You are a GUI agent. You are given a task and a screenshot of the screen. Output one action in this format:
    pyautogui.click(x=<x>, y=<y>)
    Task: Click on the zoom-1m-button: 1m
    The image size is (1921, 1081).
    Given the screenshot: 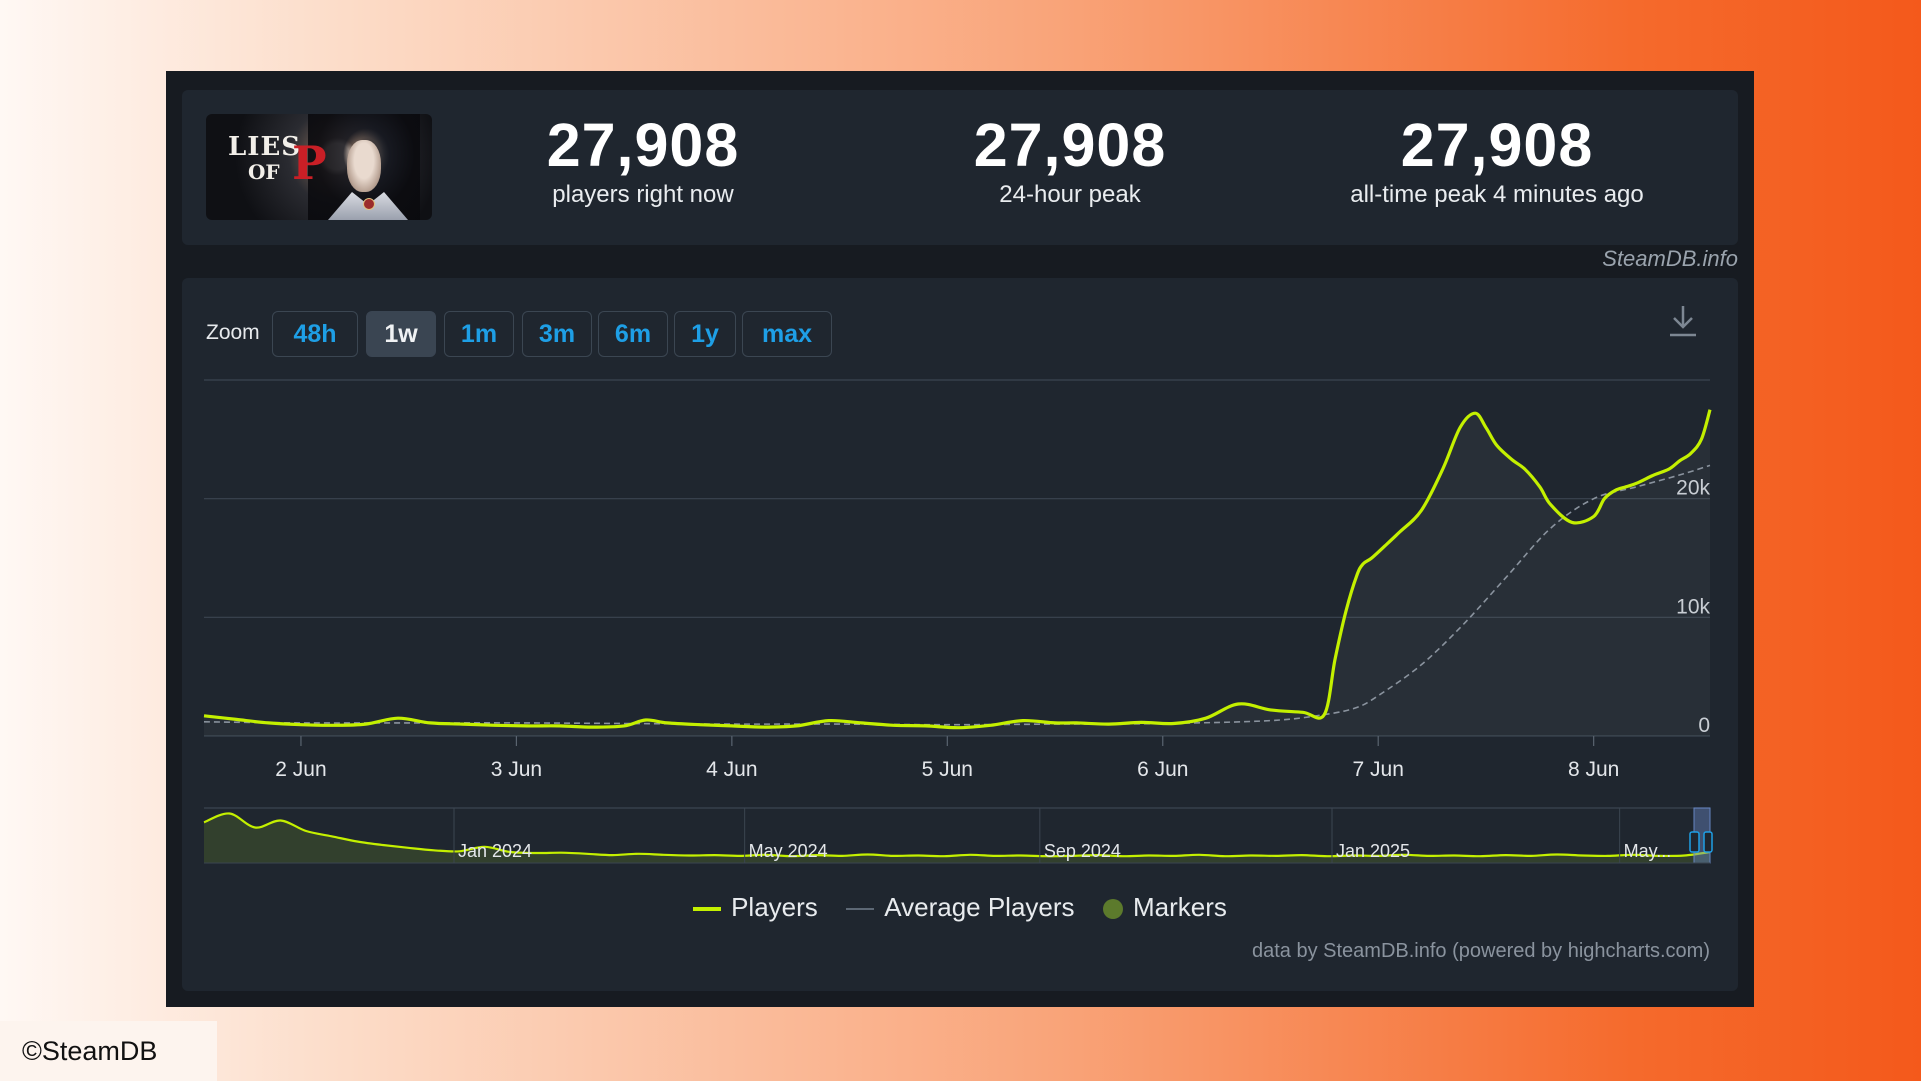 What is the action you would take?
    pyautogui.click(x=479, y=334)
    